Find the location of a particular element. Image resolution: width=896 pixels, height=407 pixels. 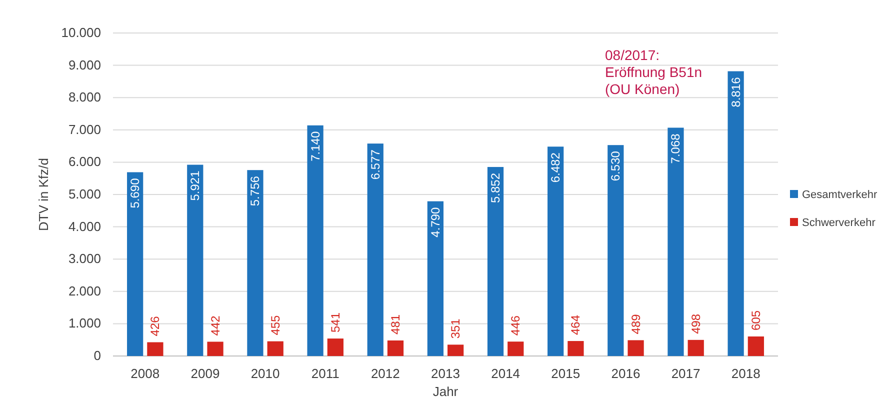

data-label: 6.530 is located at coordinates (615, 166).